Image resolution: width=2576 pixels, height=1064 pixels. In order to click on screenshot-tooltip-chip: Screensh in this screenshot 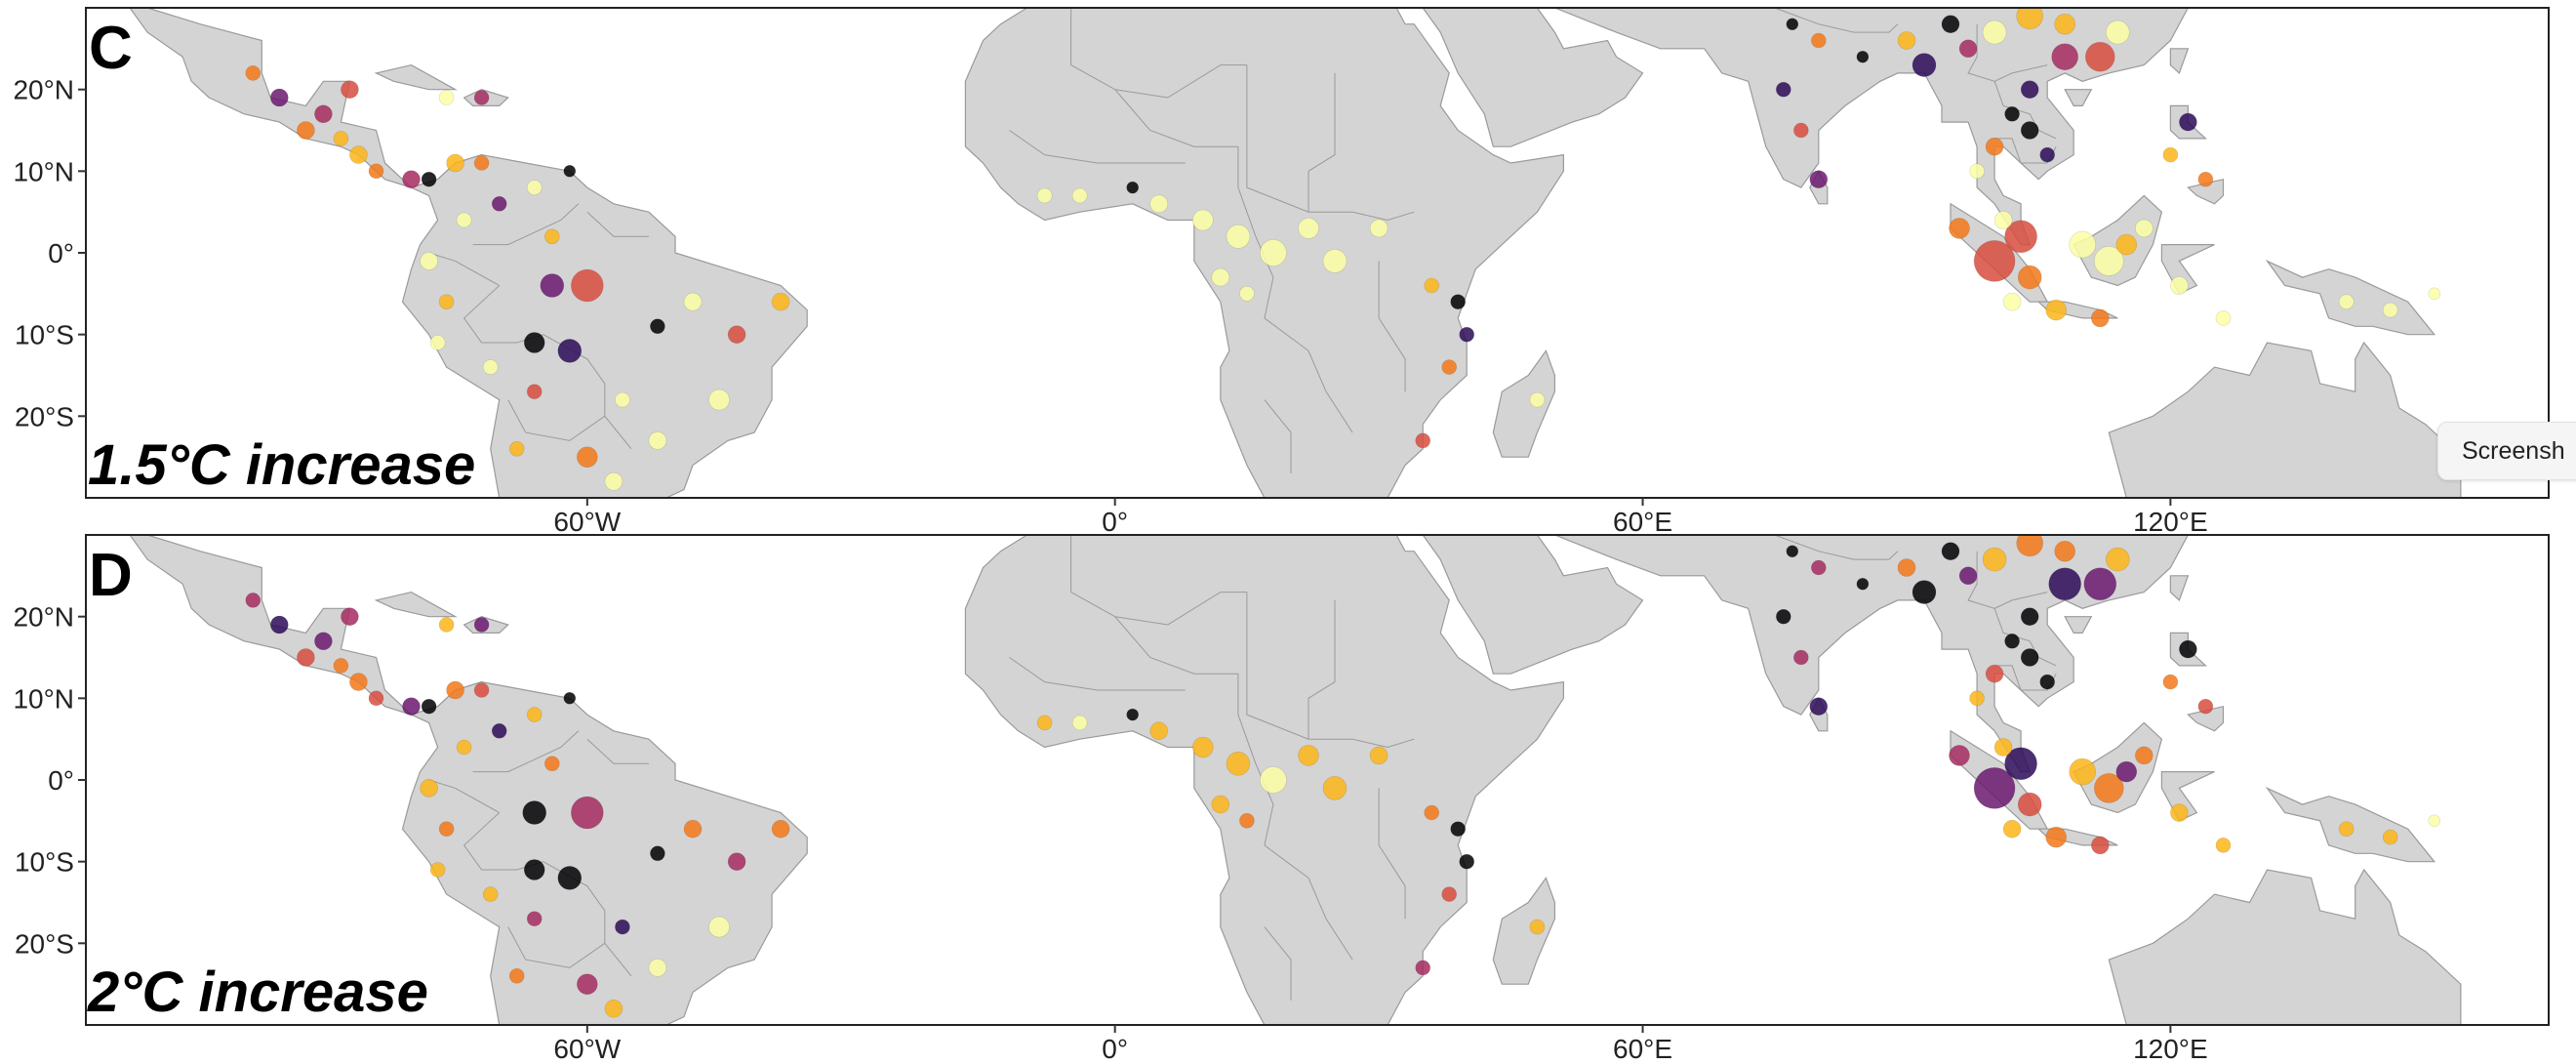, I will do `click(2506, 451)`.